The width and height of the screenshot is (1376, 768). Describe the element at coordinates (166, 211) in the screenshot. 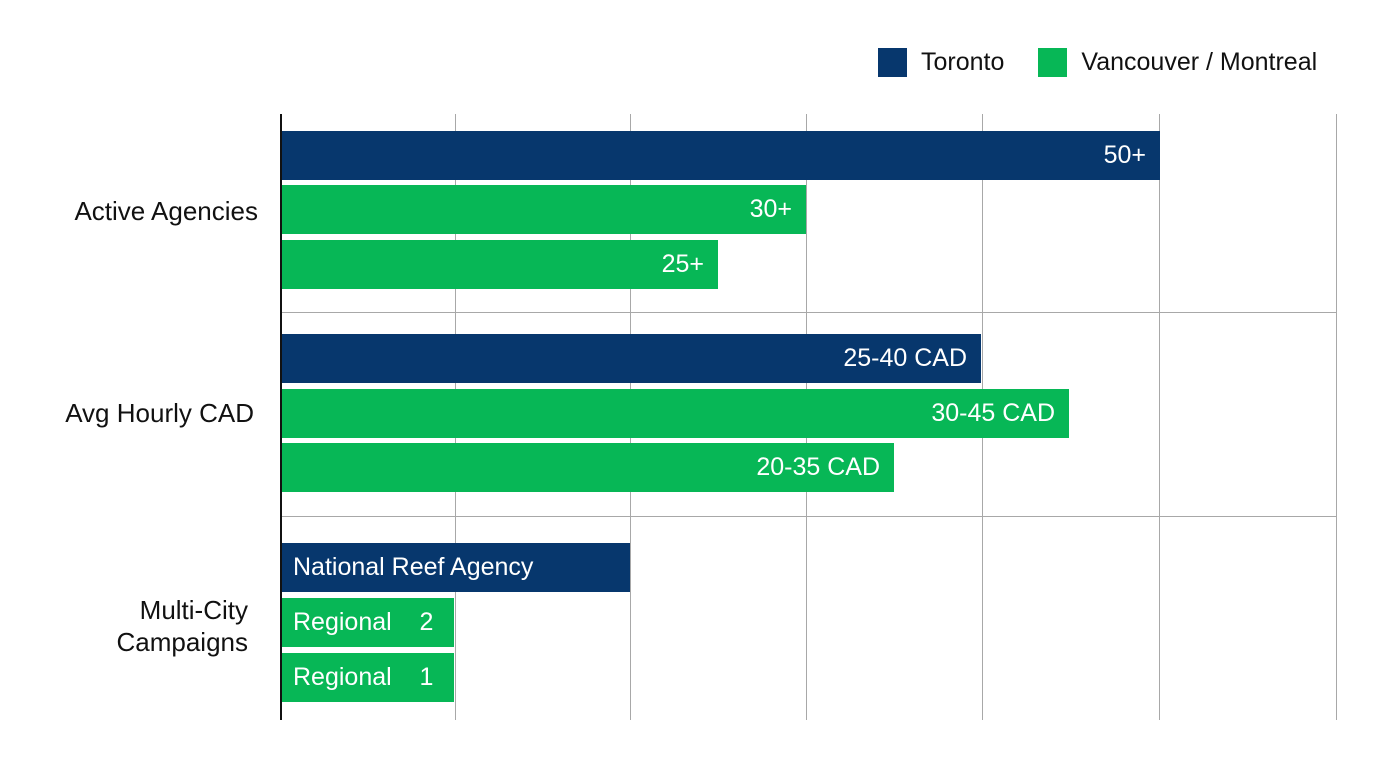

I see `category-label-active-agencies: Active Agencies` at that location.